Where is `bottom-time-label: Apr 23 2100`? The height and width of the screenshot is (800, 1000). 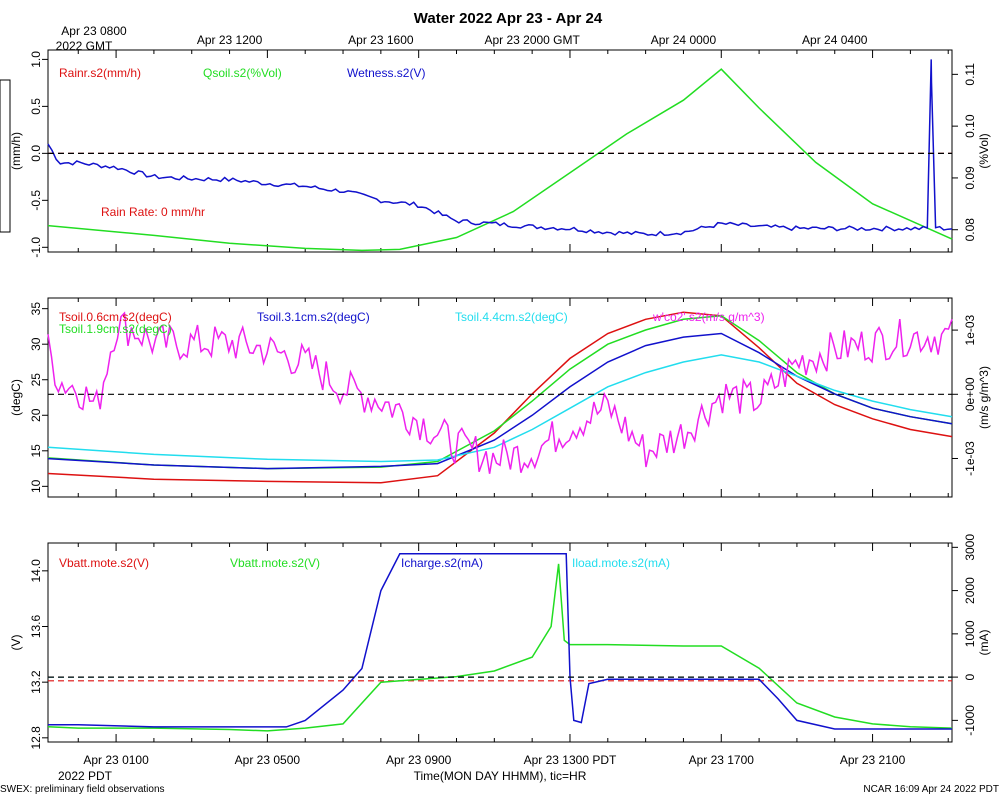 bottom-time-label: Apr 23 2100 is located at coordinates (873, 760).